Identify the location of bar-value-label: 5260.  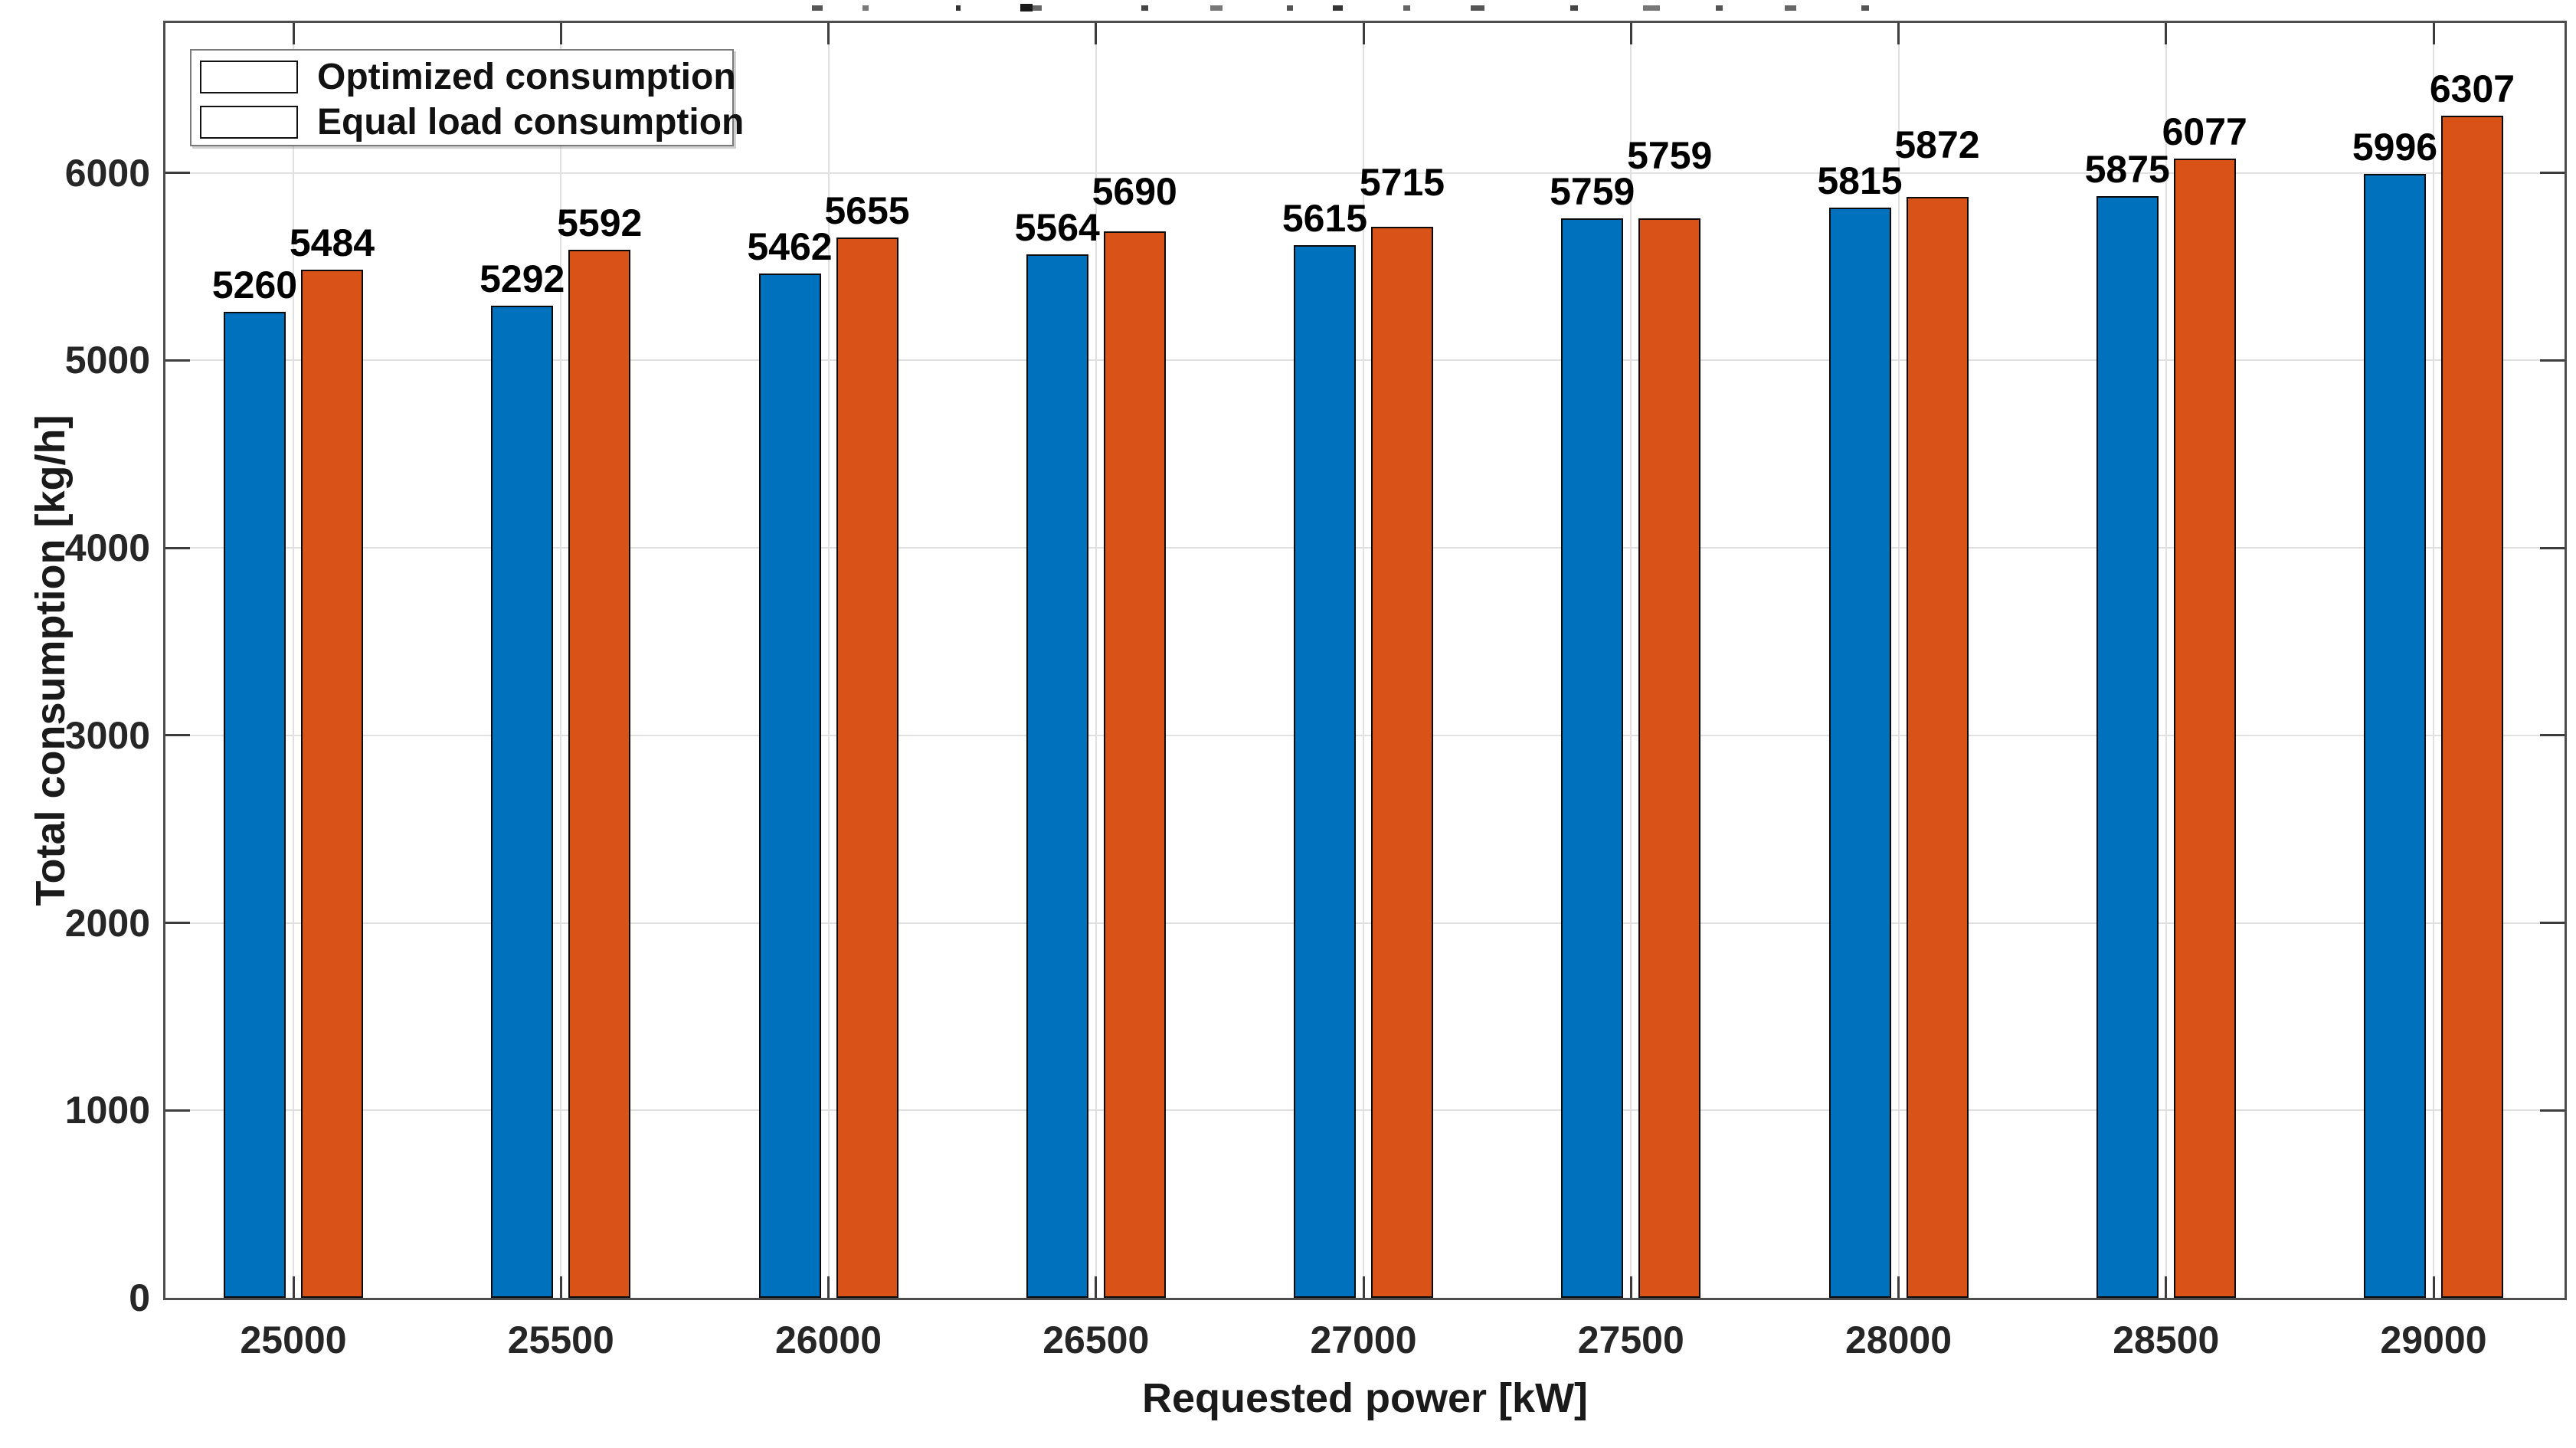
(254, 284).